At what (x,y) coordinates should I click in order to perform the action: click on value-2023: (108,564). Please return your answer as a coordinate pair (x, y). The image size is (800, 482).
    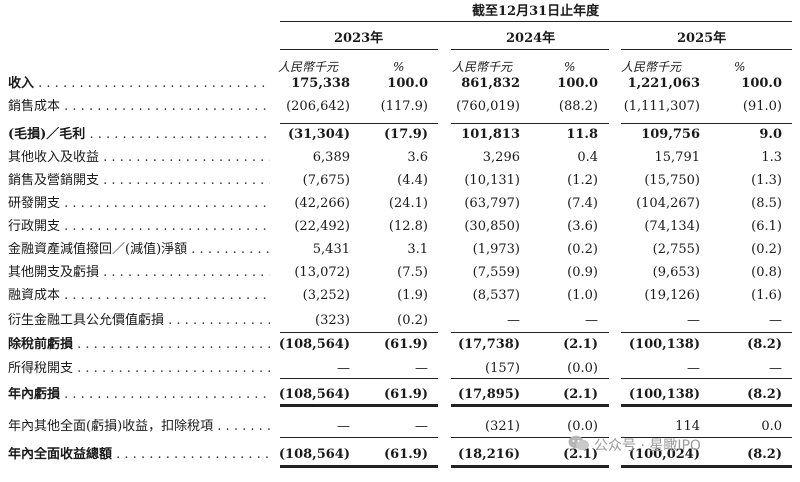
    Looking at the image, I should click on (314, 454).